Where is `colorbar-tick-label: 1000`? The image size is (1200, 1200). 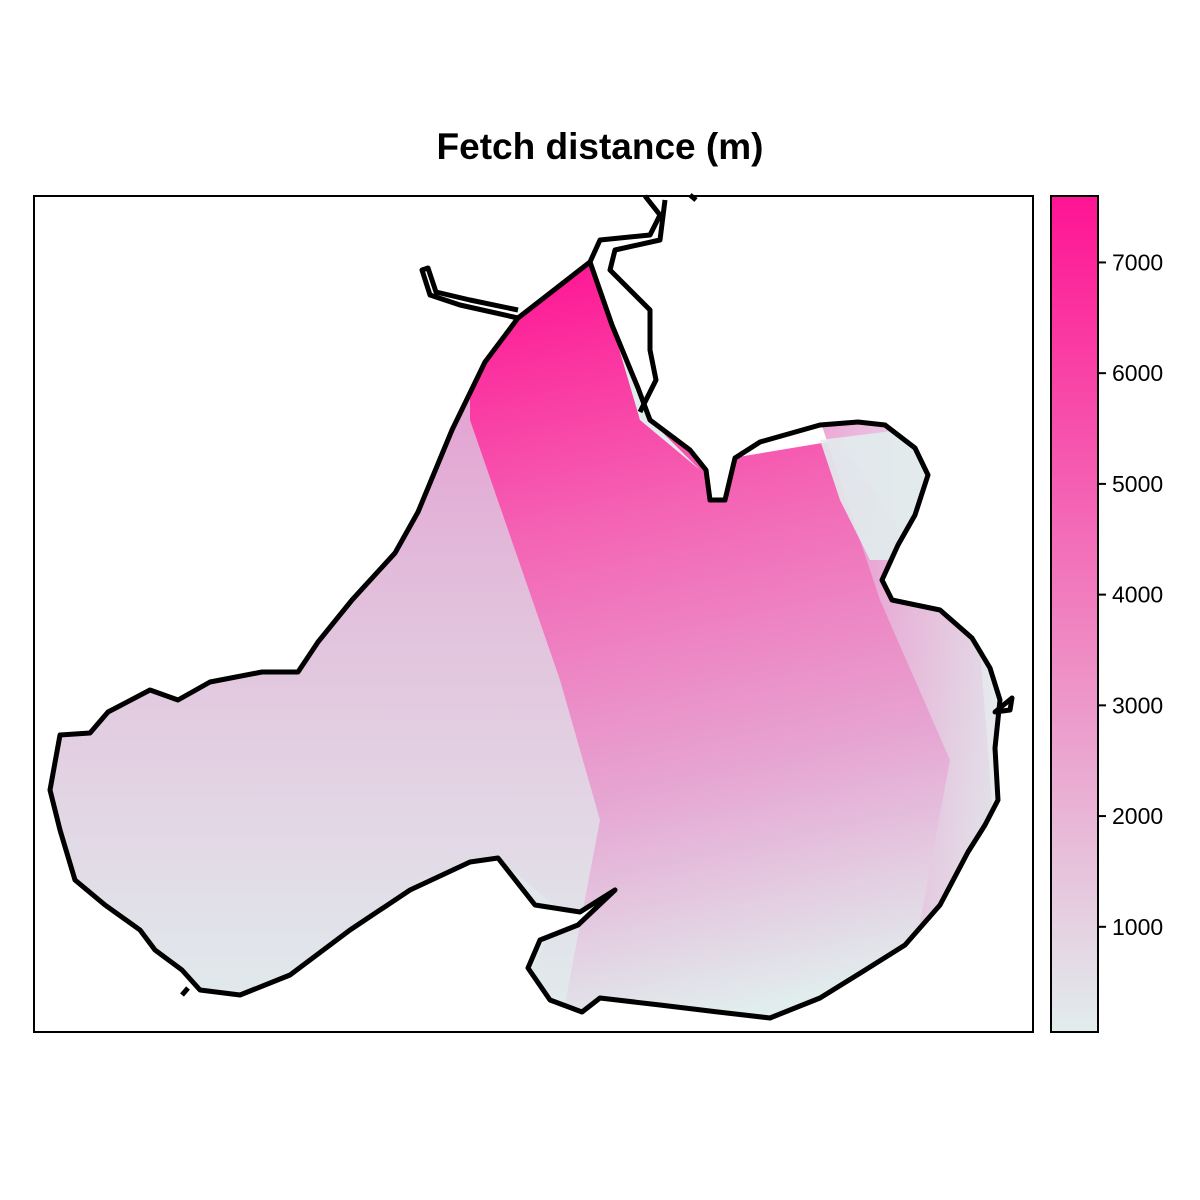
colorbar-tick-label: 1000 is located at coordinates (1137, 927).